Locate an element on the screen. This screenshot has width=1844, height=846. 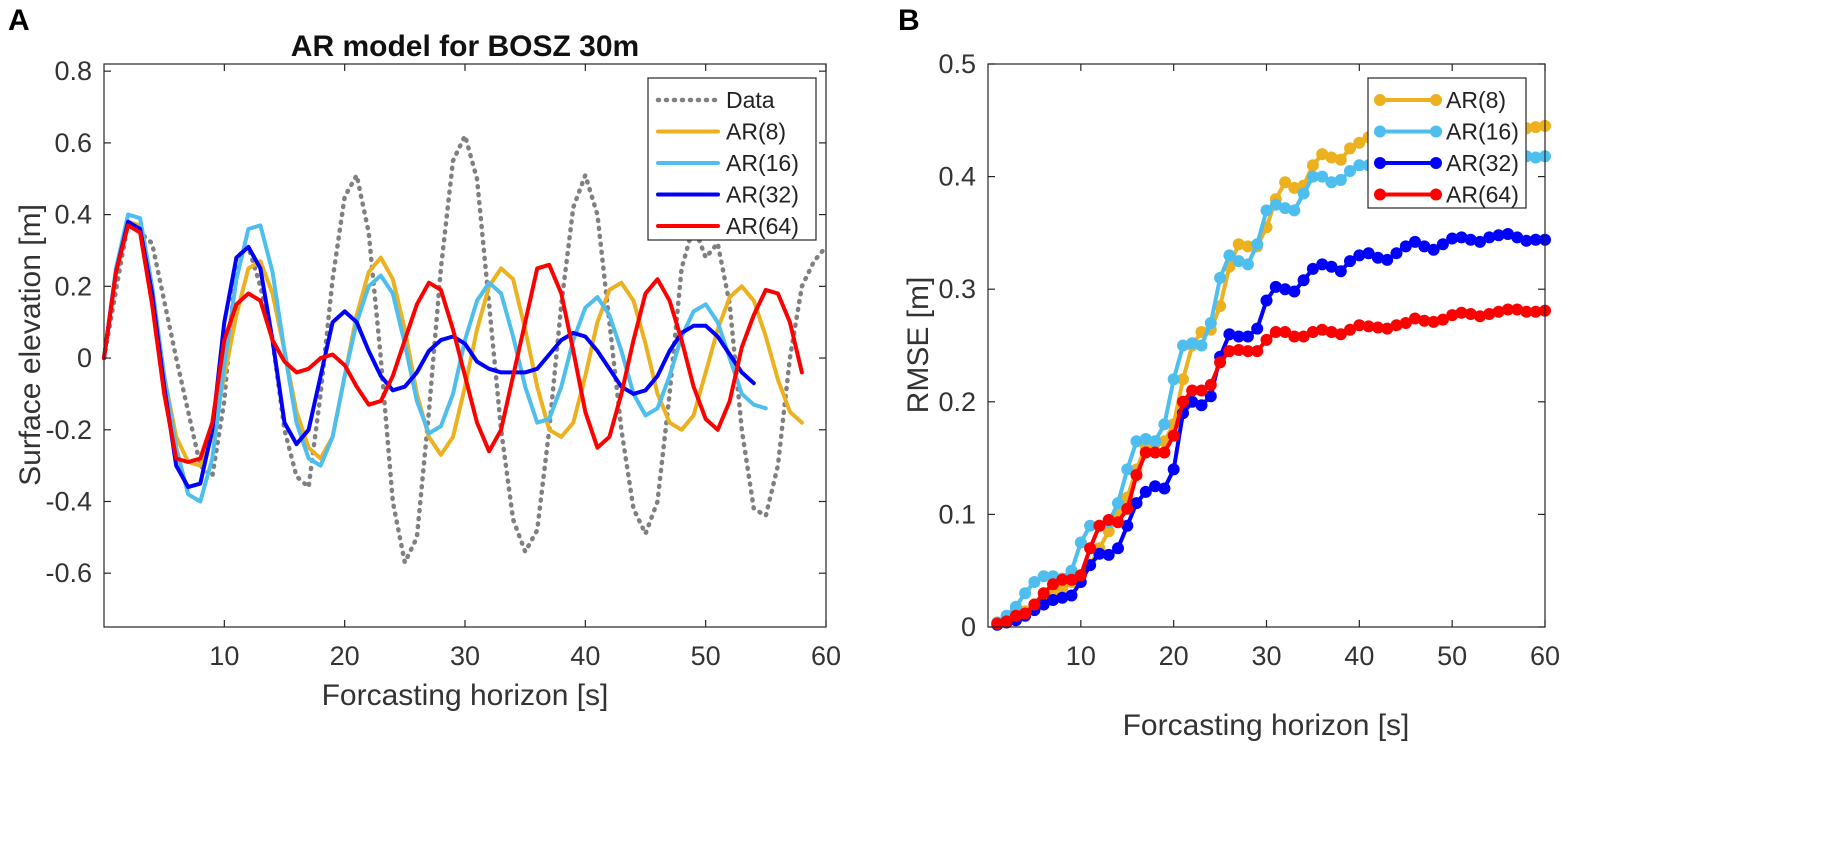
panel-a-x-tick-label: 30 is located at coordinates (465, 656).